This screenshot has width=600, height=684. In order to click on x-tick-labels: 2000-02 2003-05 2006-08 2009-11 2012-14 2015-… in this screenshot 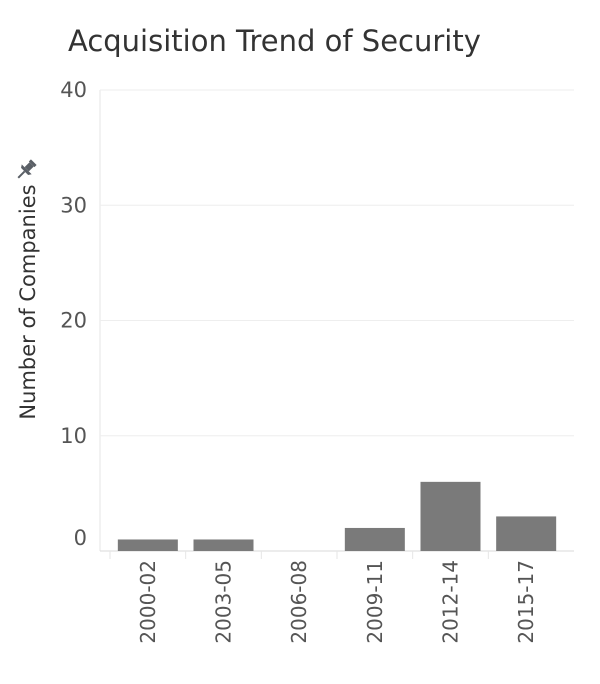, I will do `click(337, 602)`.